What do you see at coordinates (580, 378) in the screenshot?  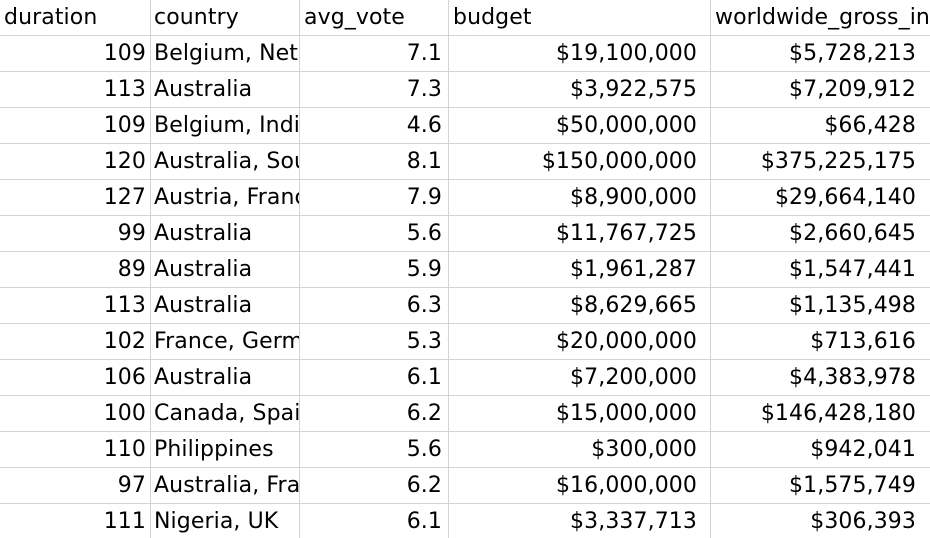 I see `cell-budget: $7,200,000` at bounding box center [580, 378].